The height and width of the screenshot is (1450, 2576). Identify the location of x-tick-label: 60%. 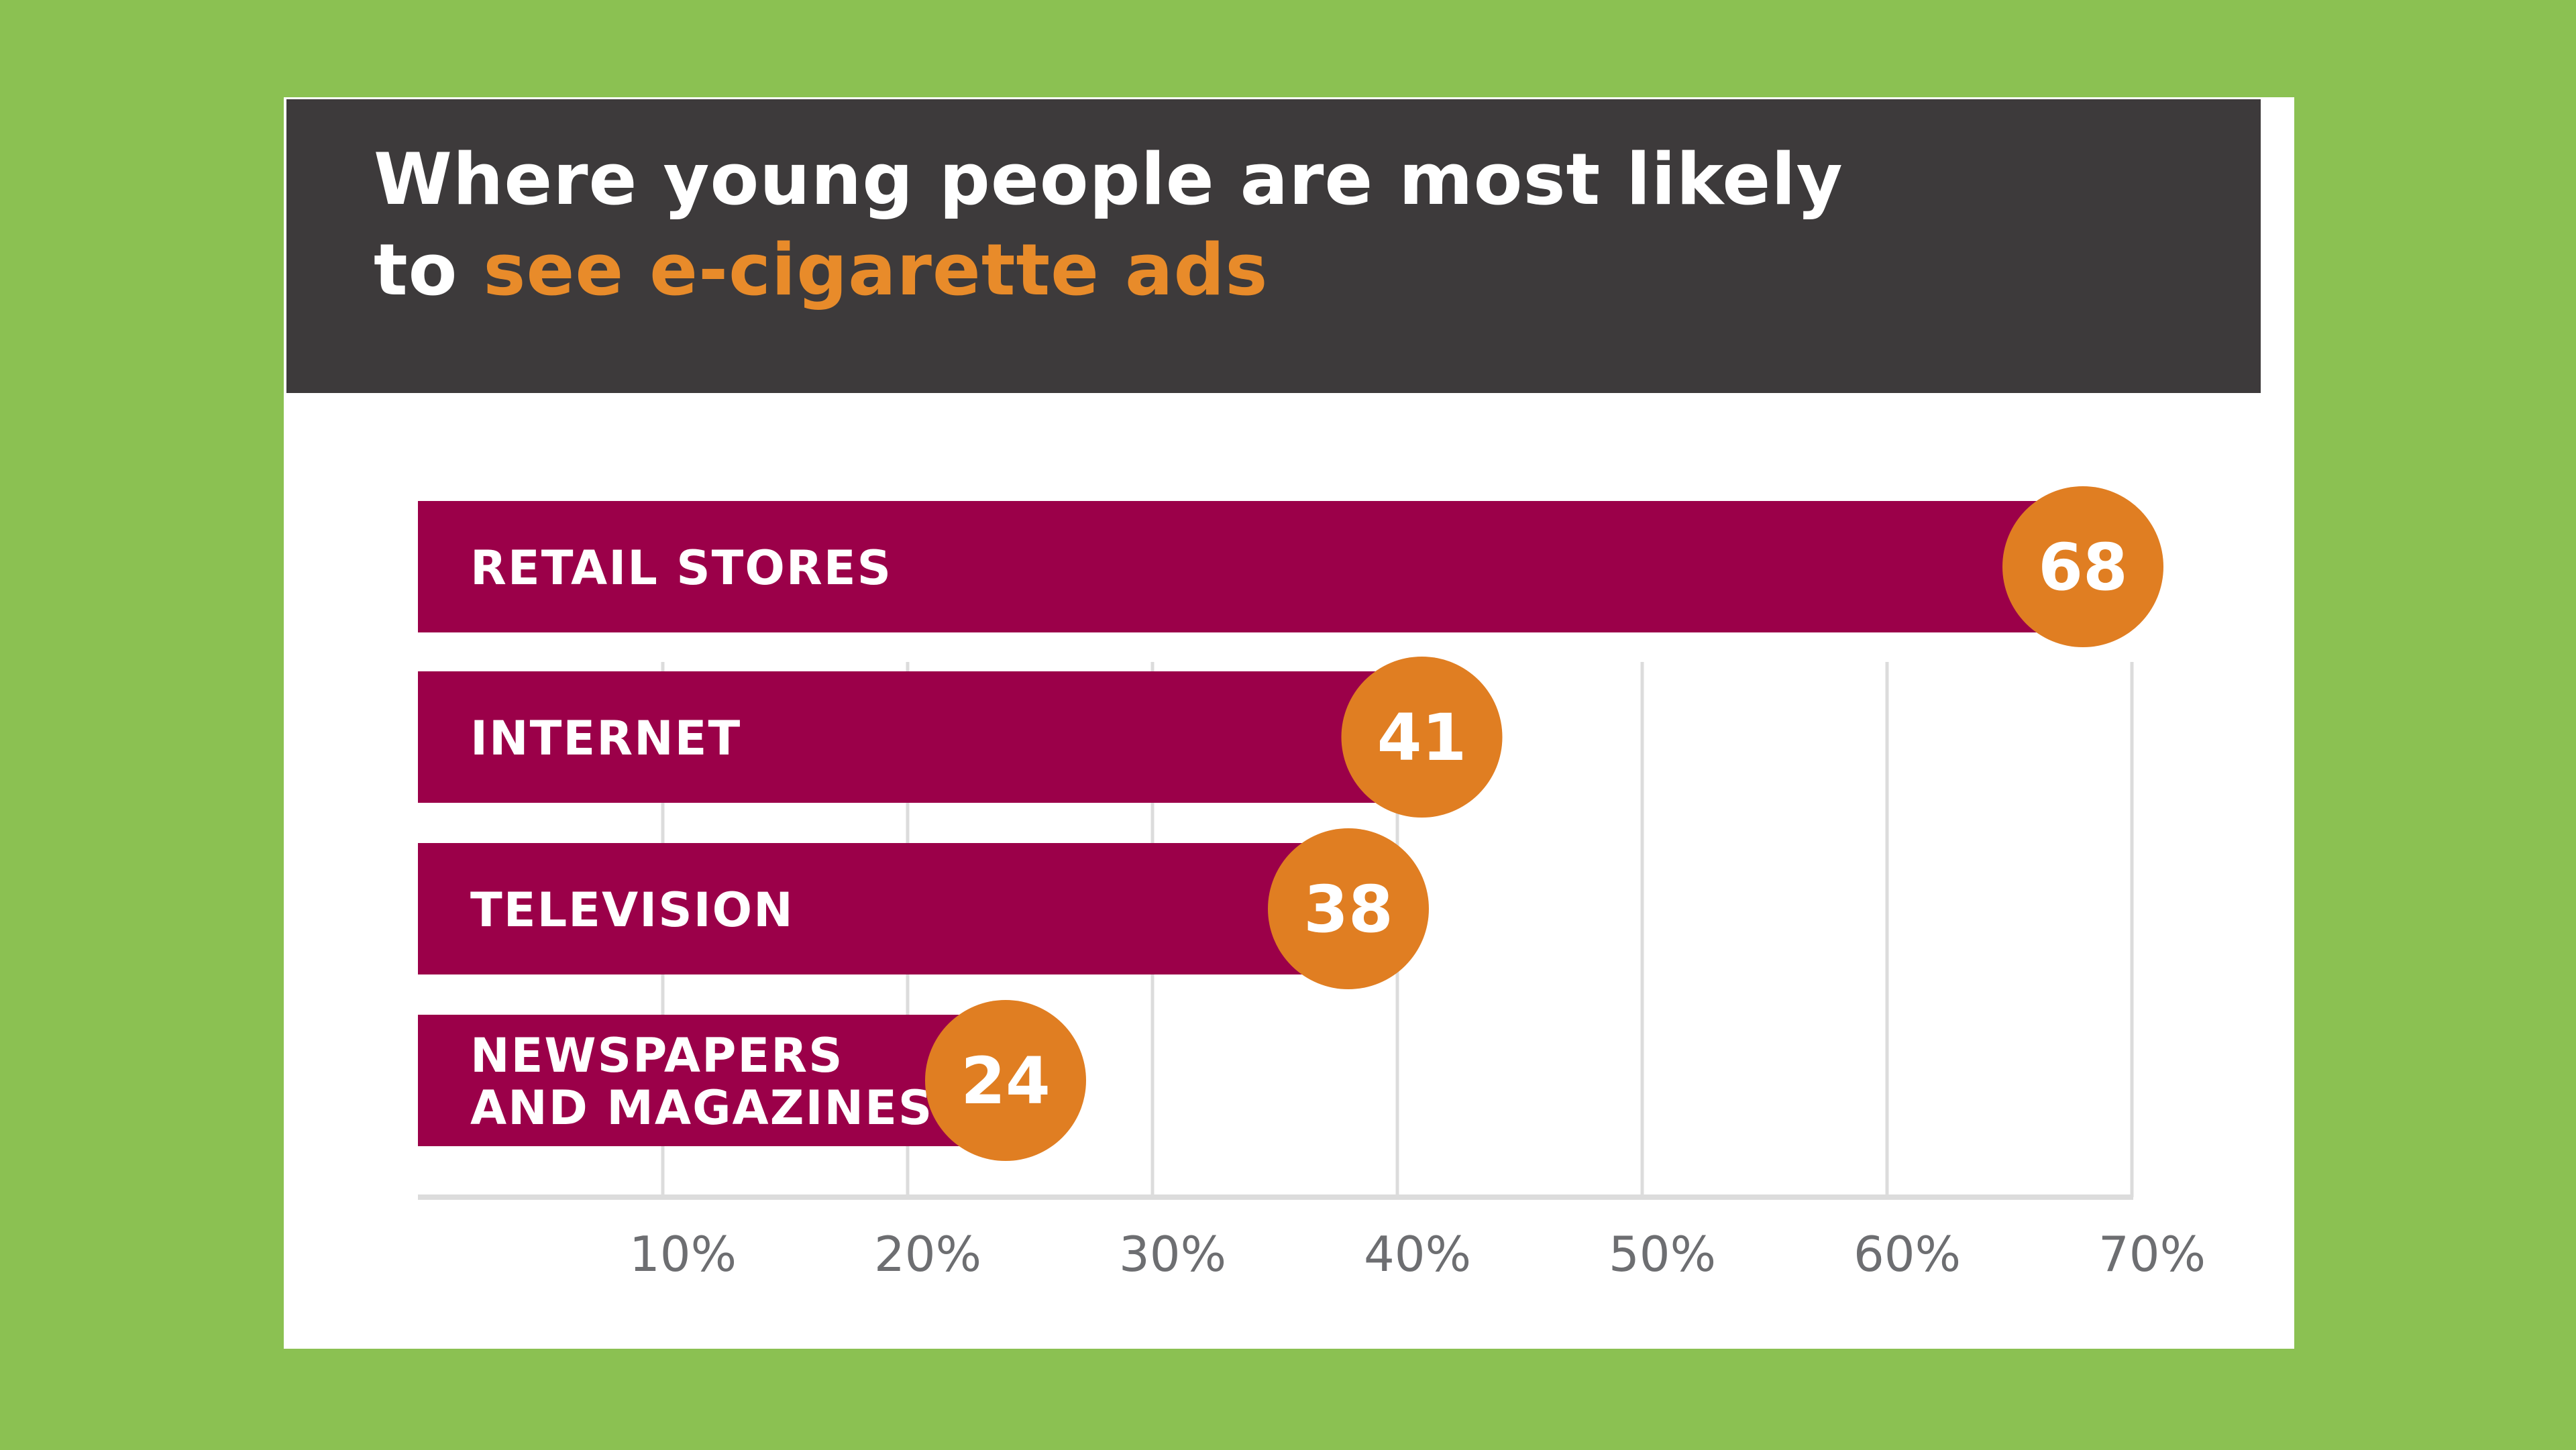
(1907, 1254).